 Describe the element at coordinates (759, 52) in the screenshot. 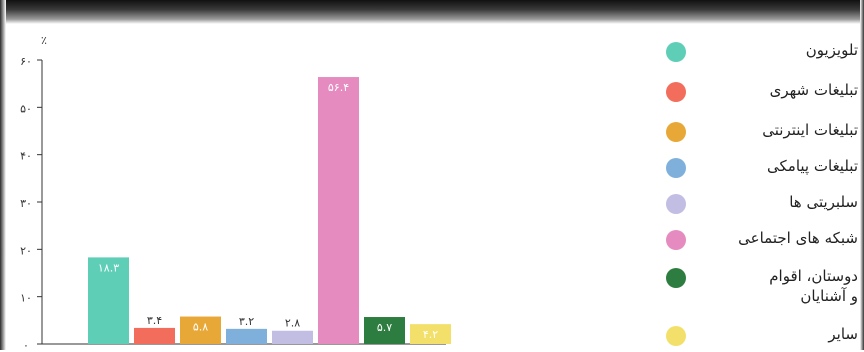

I see `legend-item: تلویزیون` at that location.